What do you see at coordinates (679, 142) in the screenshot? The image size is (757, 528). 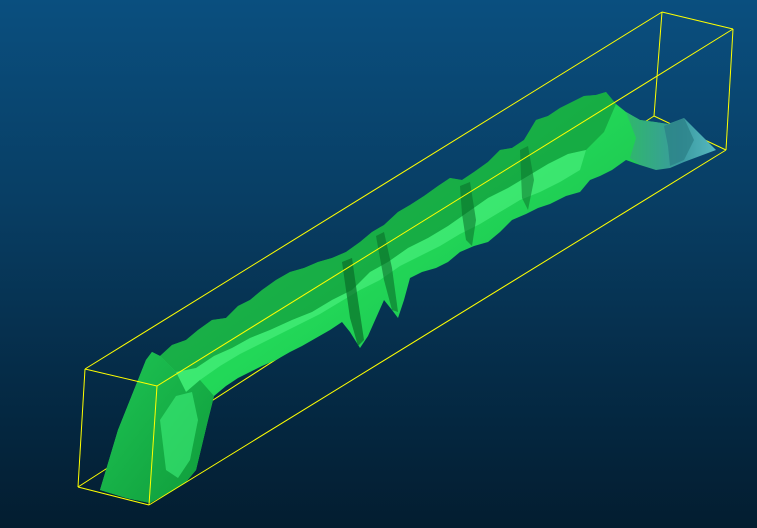 I see `surface-far-tip-shade` at bounding box center [679, 142].